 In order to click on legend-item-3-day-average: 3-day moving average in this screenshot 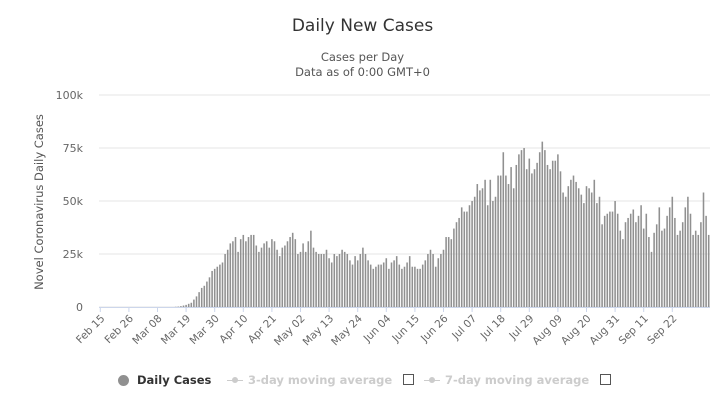, I will do `click(309, 380)`.